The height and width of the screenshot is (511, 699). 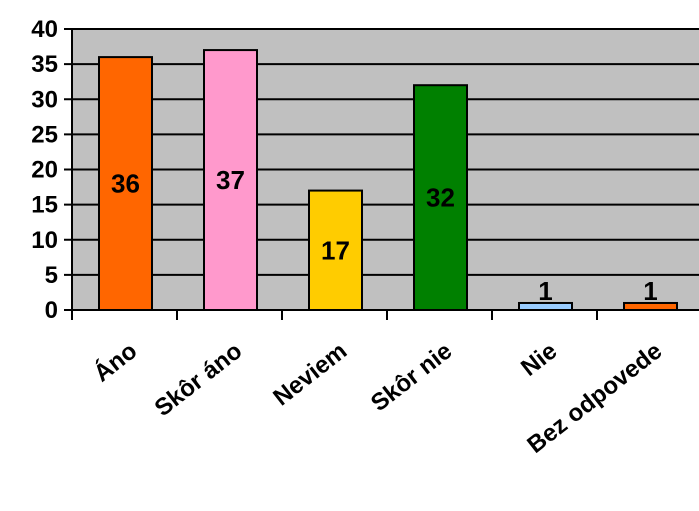 I want to click on y-tick-label: 0, so click(x=51, y=310).